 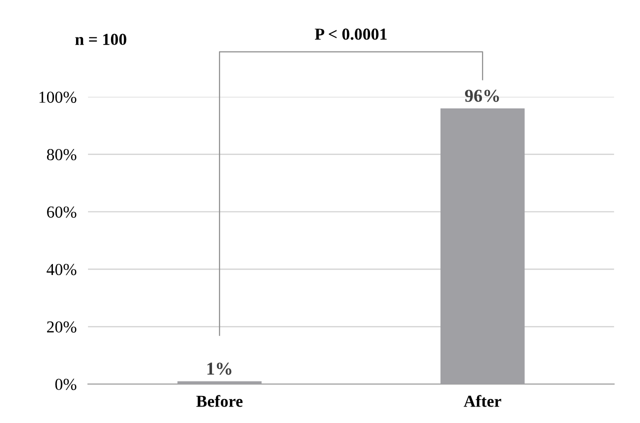 I want to click on y-tick-label: 40%, so click(x=61, y=270).